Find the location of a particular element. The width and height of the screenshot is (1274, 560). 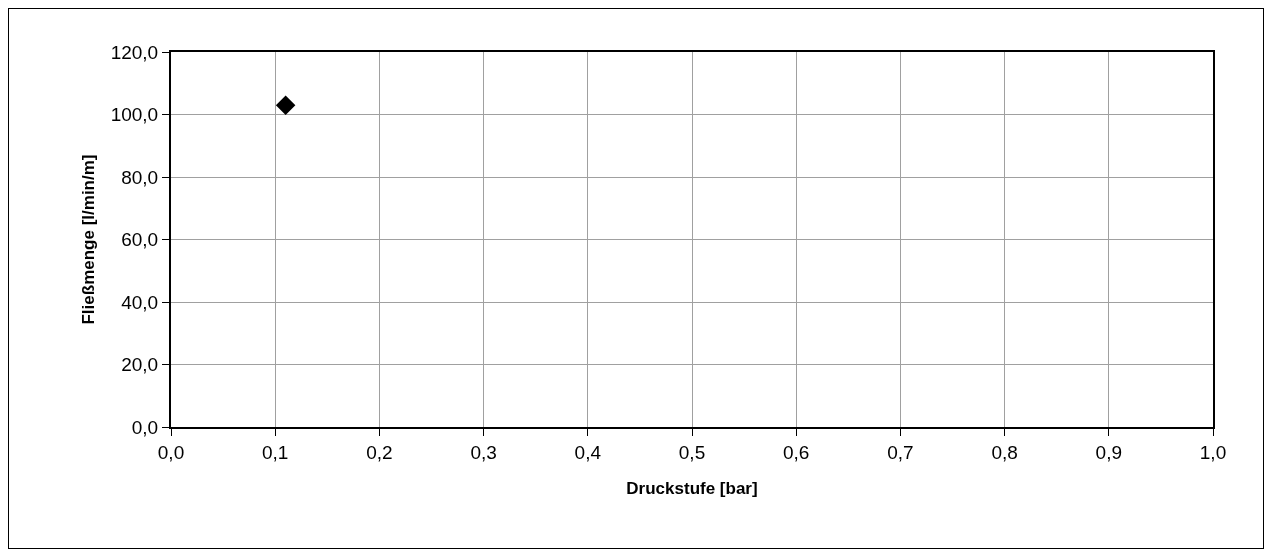

x-tick-label: 0,8 is located at coordinates (1004, 452).